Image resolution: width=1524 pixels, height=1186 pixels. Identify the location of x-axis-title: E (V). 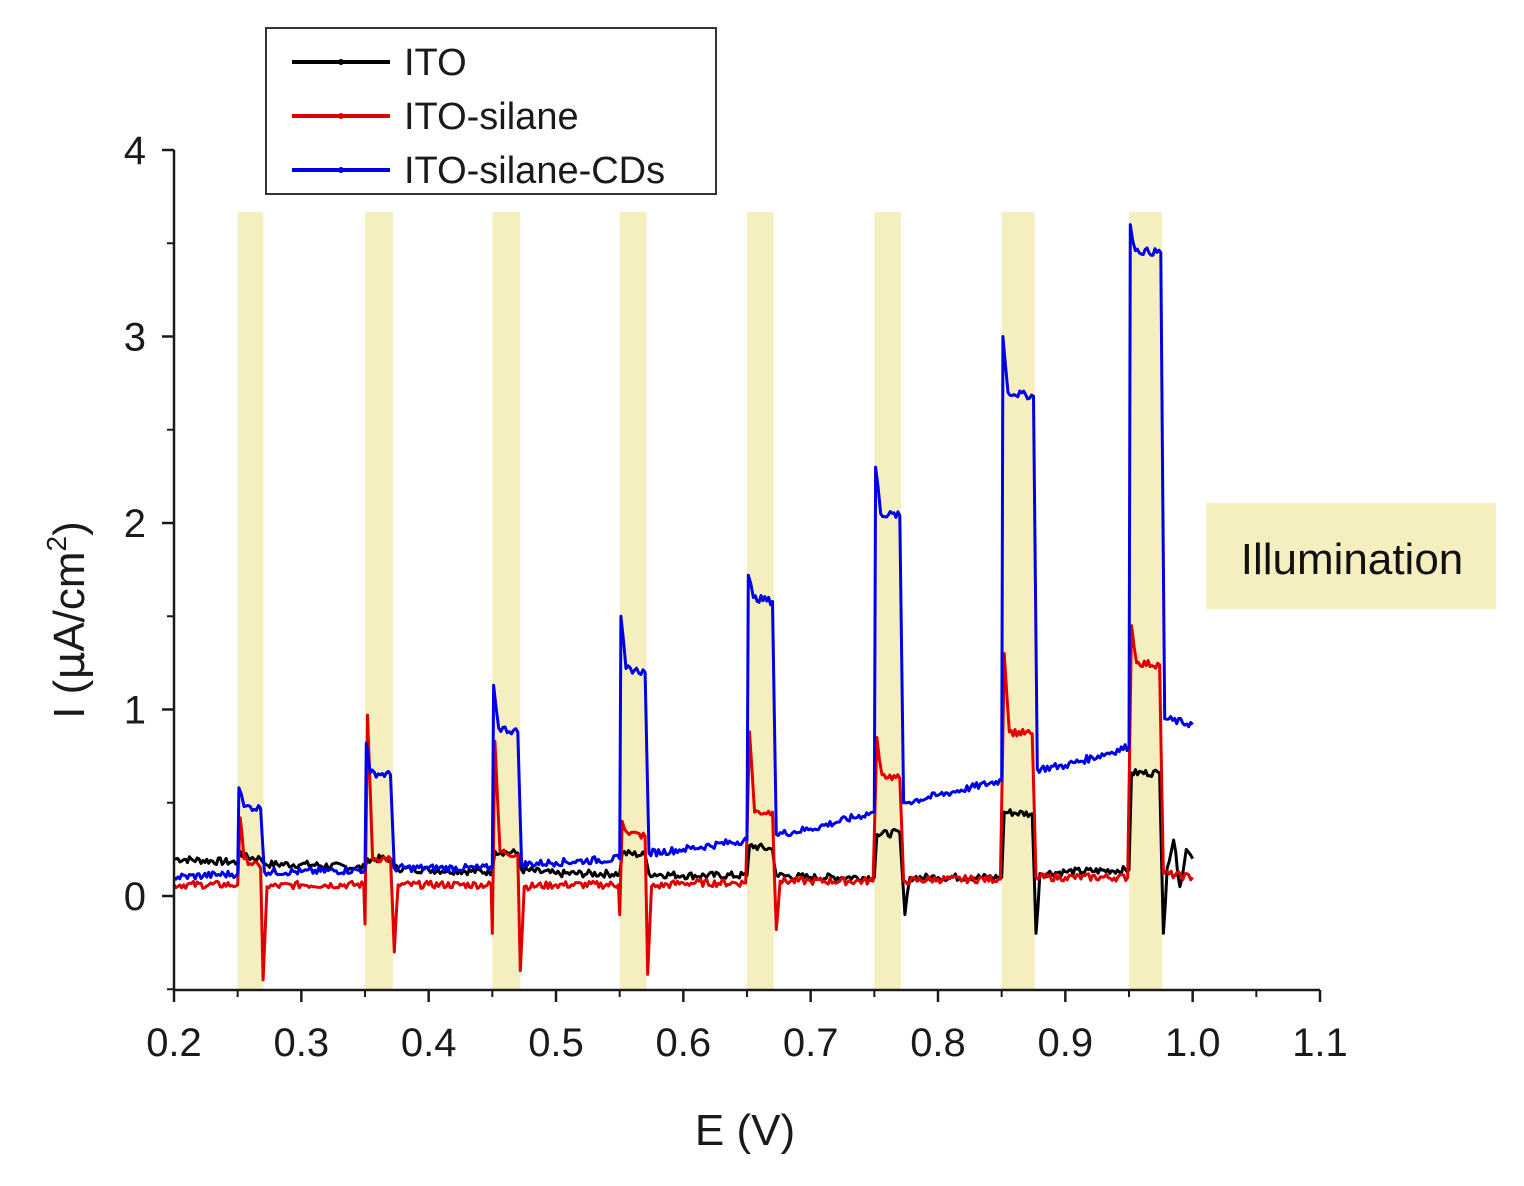
(745, 1130).